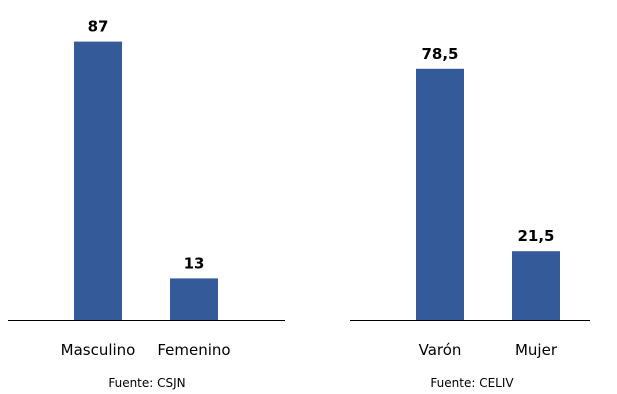 The height and width of the screenshot is (394, 617). I want to click on data-label: 78,5, so click(439, 54).